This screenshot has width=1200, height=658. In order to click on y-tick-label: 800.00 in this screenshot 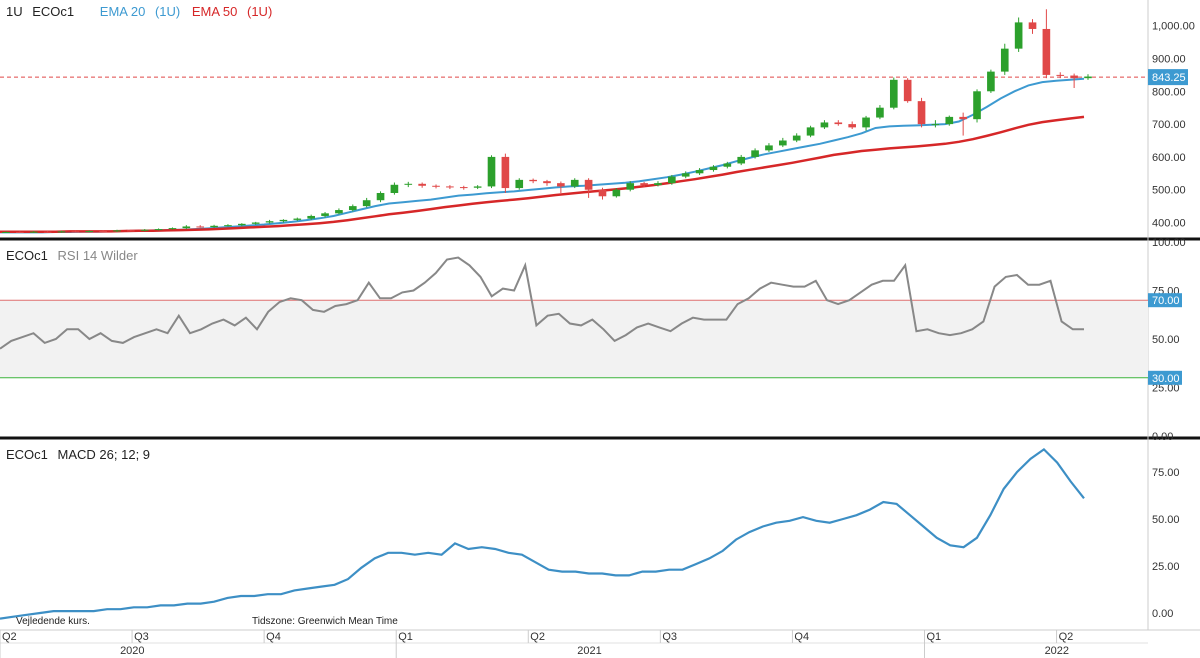, I will do `click(1169, 92)`.